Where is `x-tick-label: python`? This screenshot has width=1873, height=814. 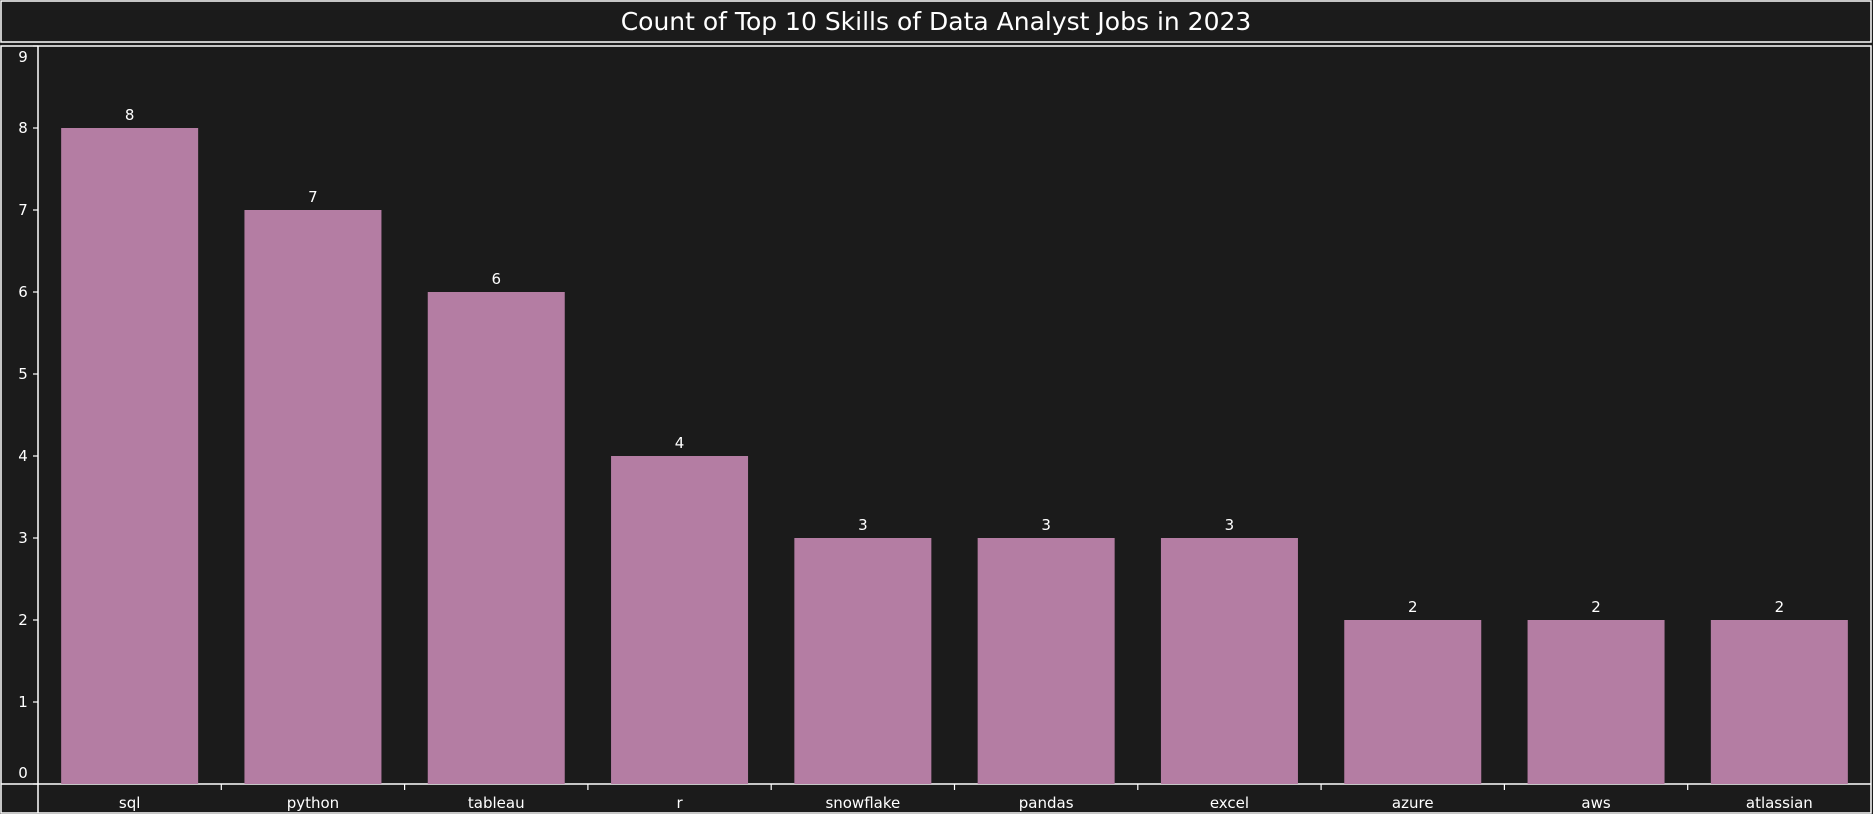 x-tick-label: python is located at coordinates (313, 803).